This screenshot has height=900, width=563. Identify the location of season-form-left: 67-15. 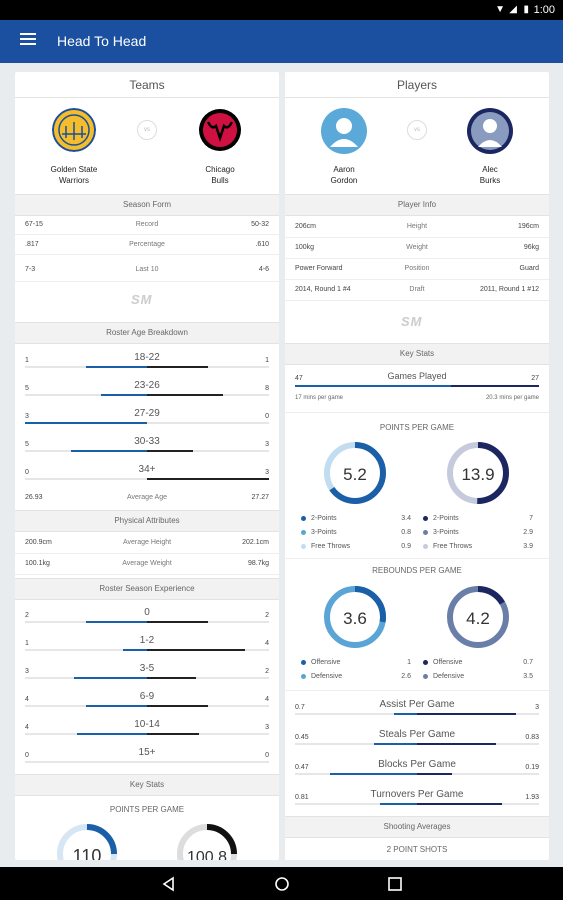
(34, 224).